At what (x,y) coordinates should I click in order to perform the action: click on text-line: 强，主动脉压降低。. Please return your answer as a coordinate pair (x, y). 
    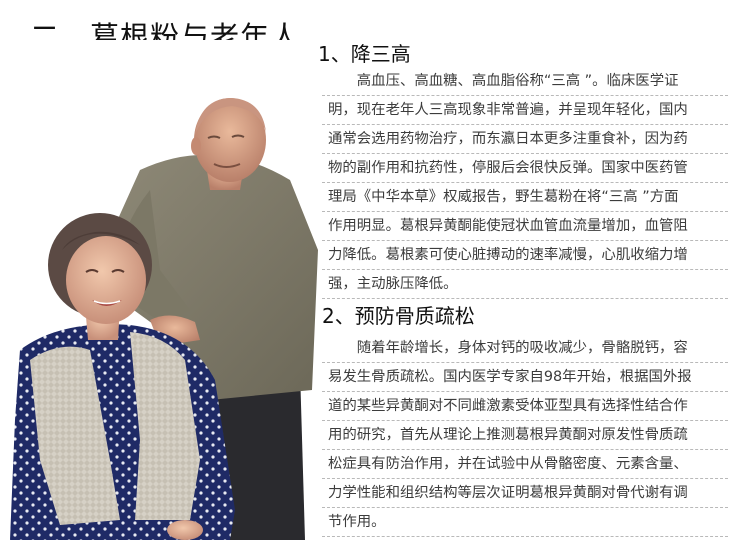
    Looking at the image, I should click on (525, 284).